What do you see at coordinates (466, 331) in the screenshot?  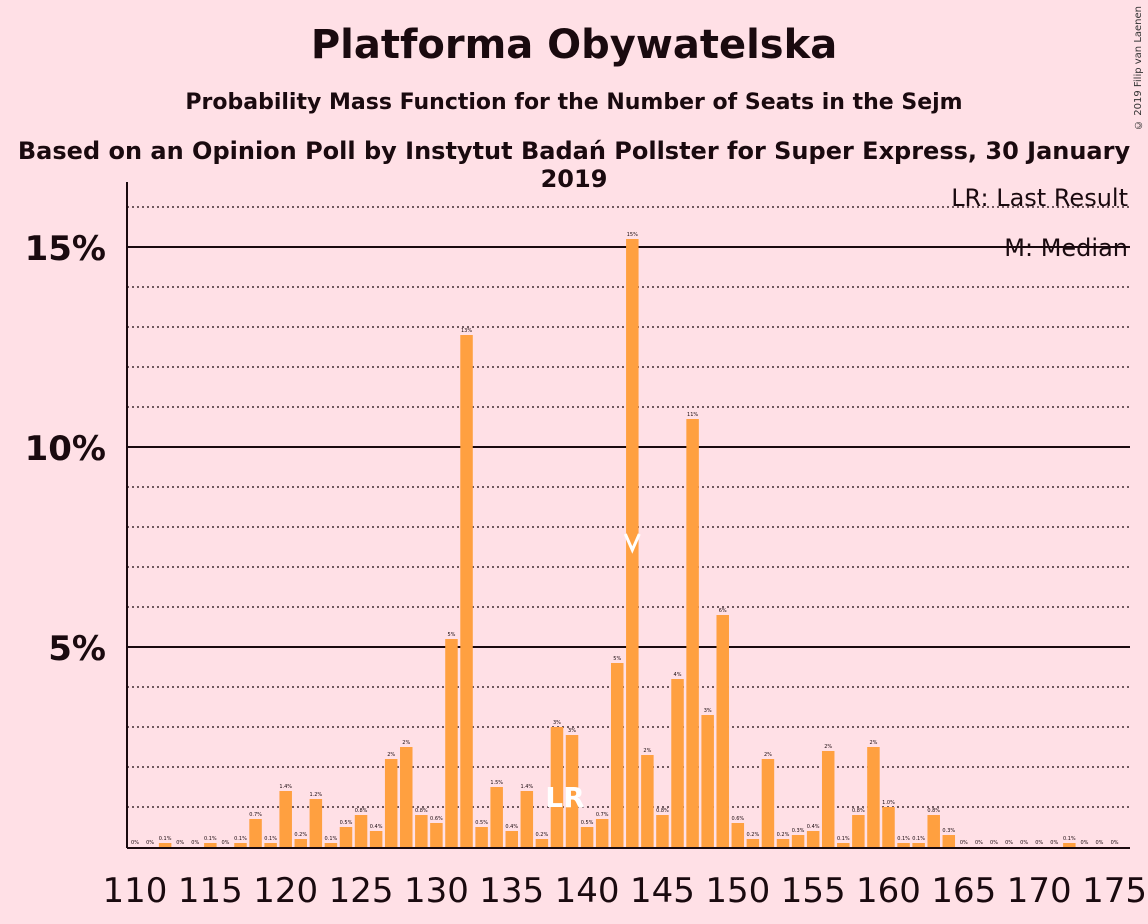 I see `bar-data-label: 13%` at bounding box center [466, 331].